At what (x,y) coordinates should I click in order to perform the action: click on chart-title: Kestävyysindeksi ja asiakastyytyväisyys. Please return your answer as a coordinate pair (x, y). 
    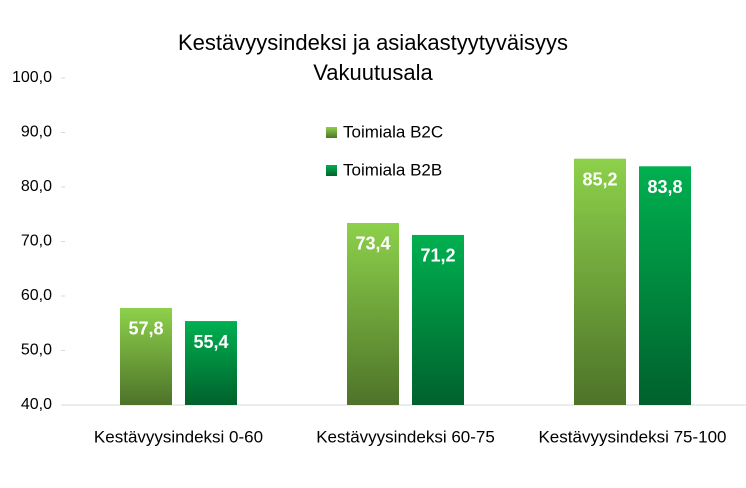
    Looking at the image, I should click on (373, 42).